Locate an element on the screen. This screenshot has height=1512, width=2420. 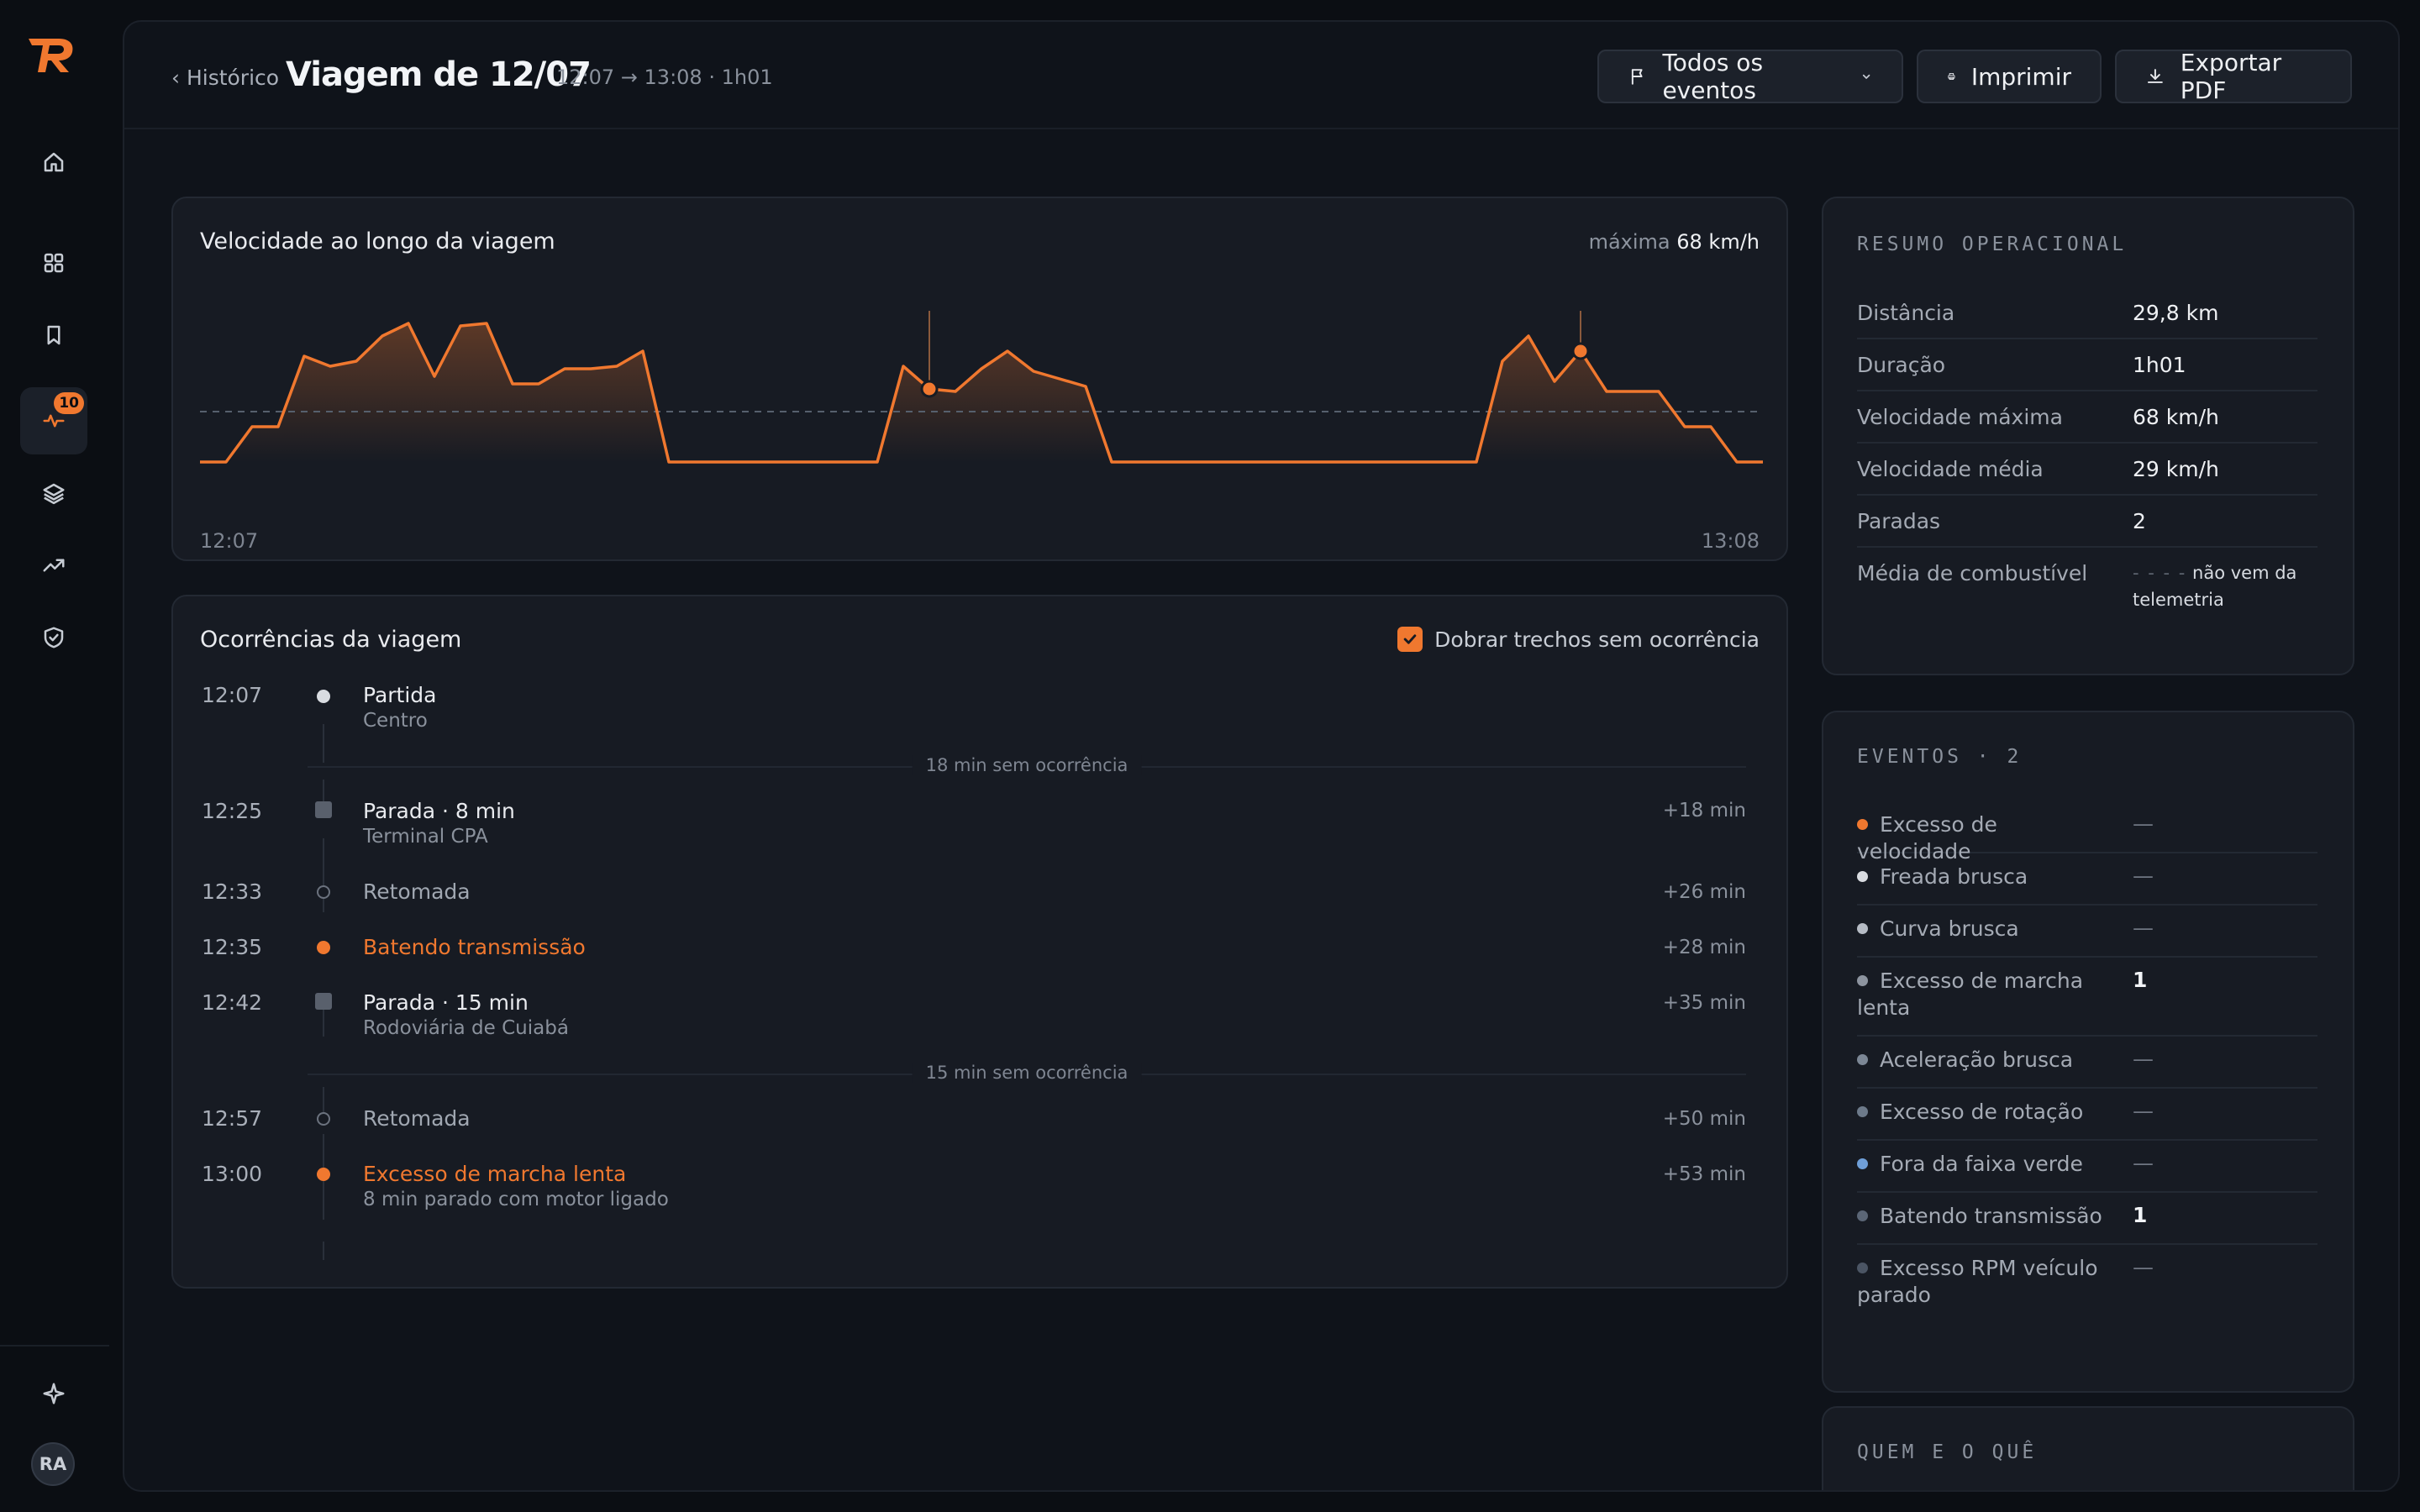
event-type-row: Freada brusca — is located at coordinates (2087, 879).